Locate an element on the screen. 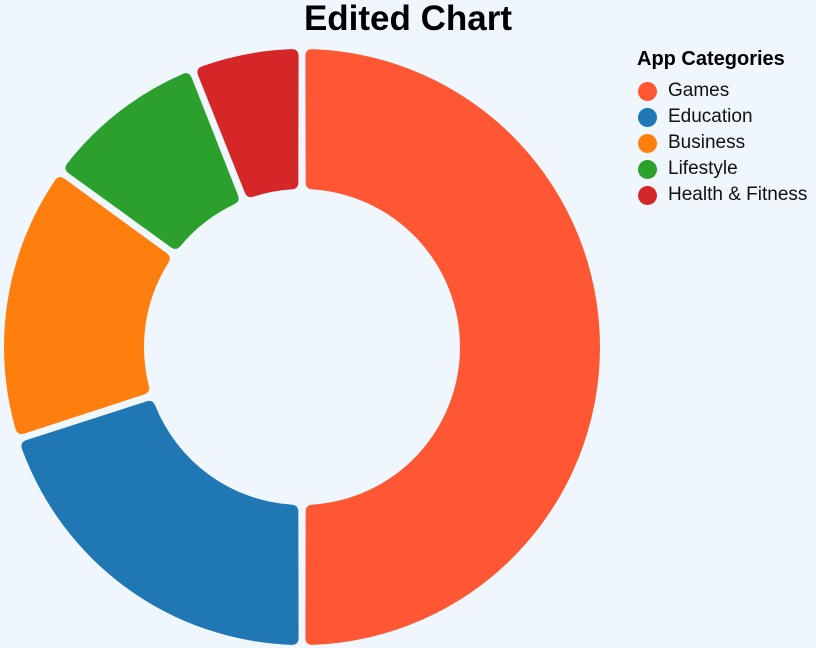 The height and width of the screenshot is (648, 816). slice-education is located at coordinates (160, 522).